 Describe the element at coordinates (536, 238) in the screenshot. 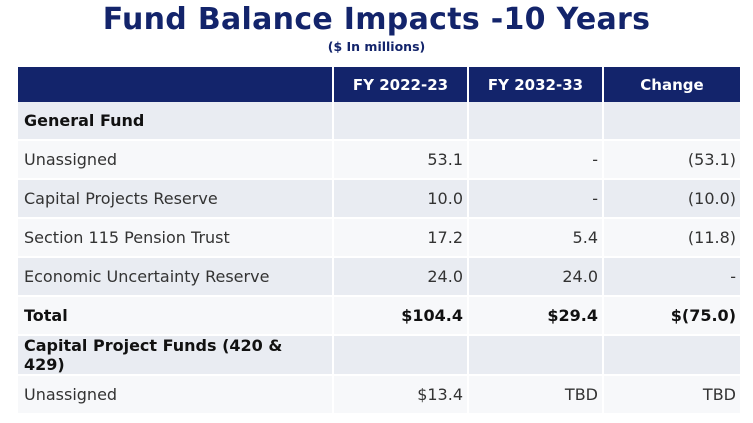

I see `fy2032-cell: 5.4` at that location.